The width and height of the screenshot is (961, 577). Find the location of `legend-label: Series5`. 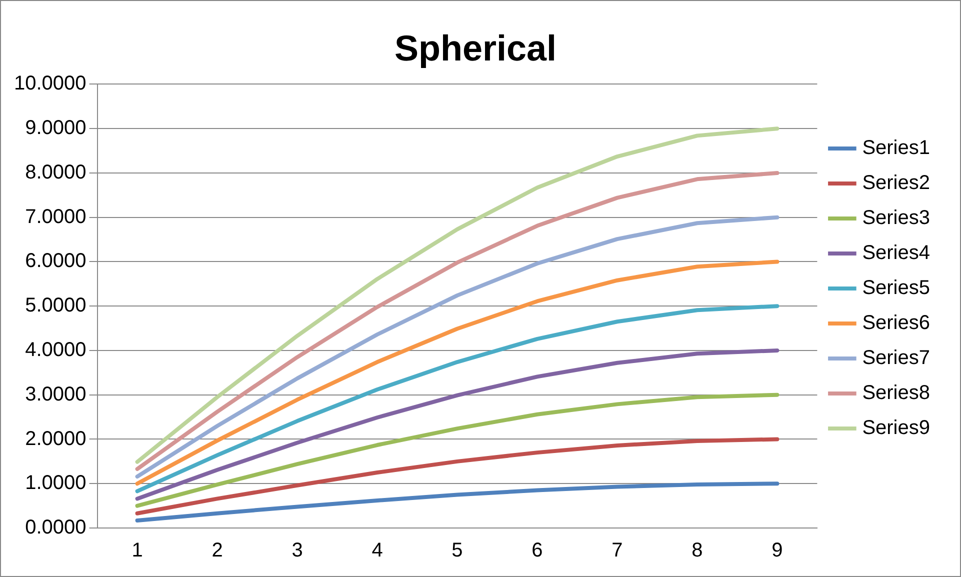

legend-label: Series5 is located at coordinates (896, 288).